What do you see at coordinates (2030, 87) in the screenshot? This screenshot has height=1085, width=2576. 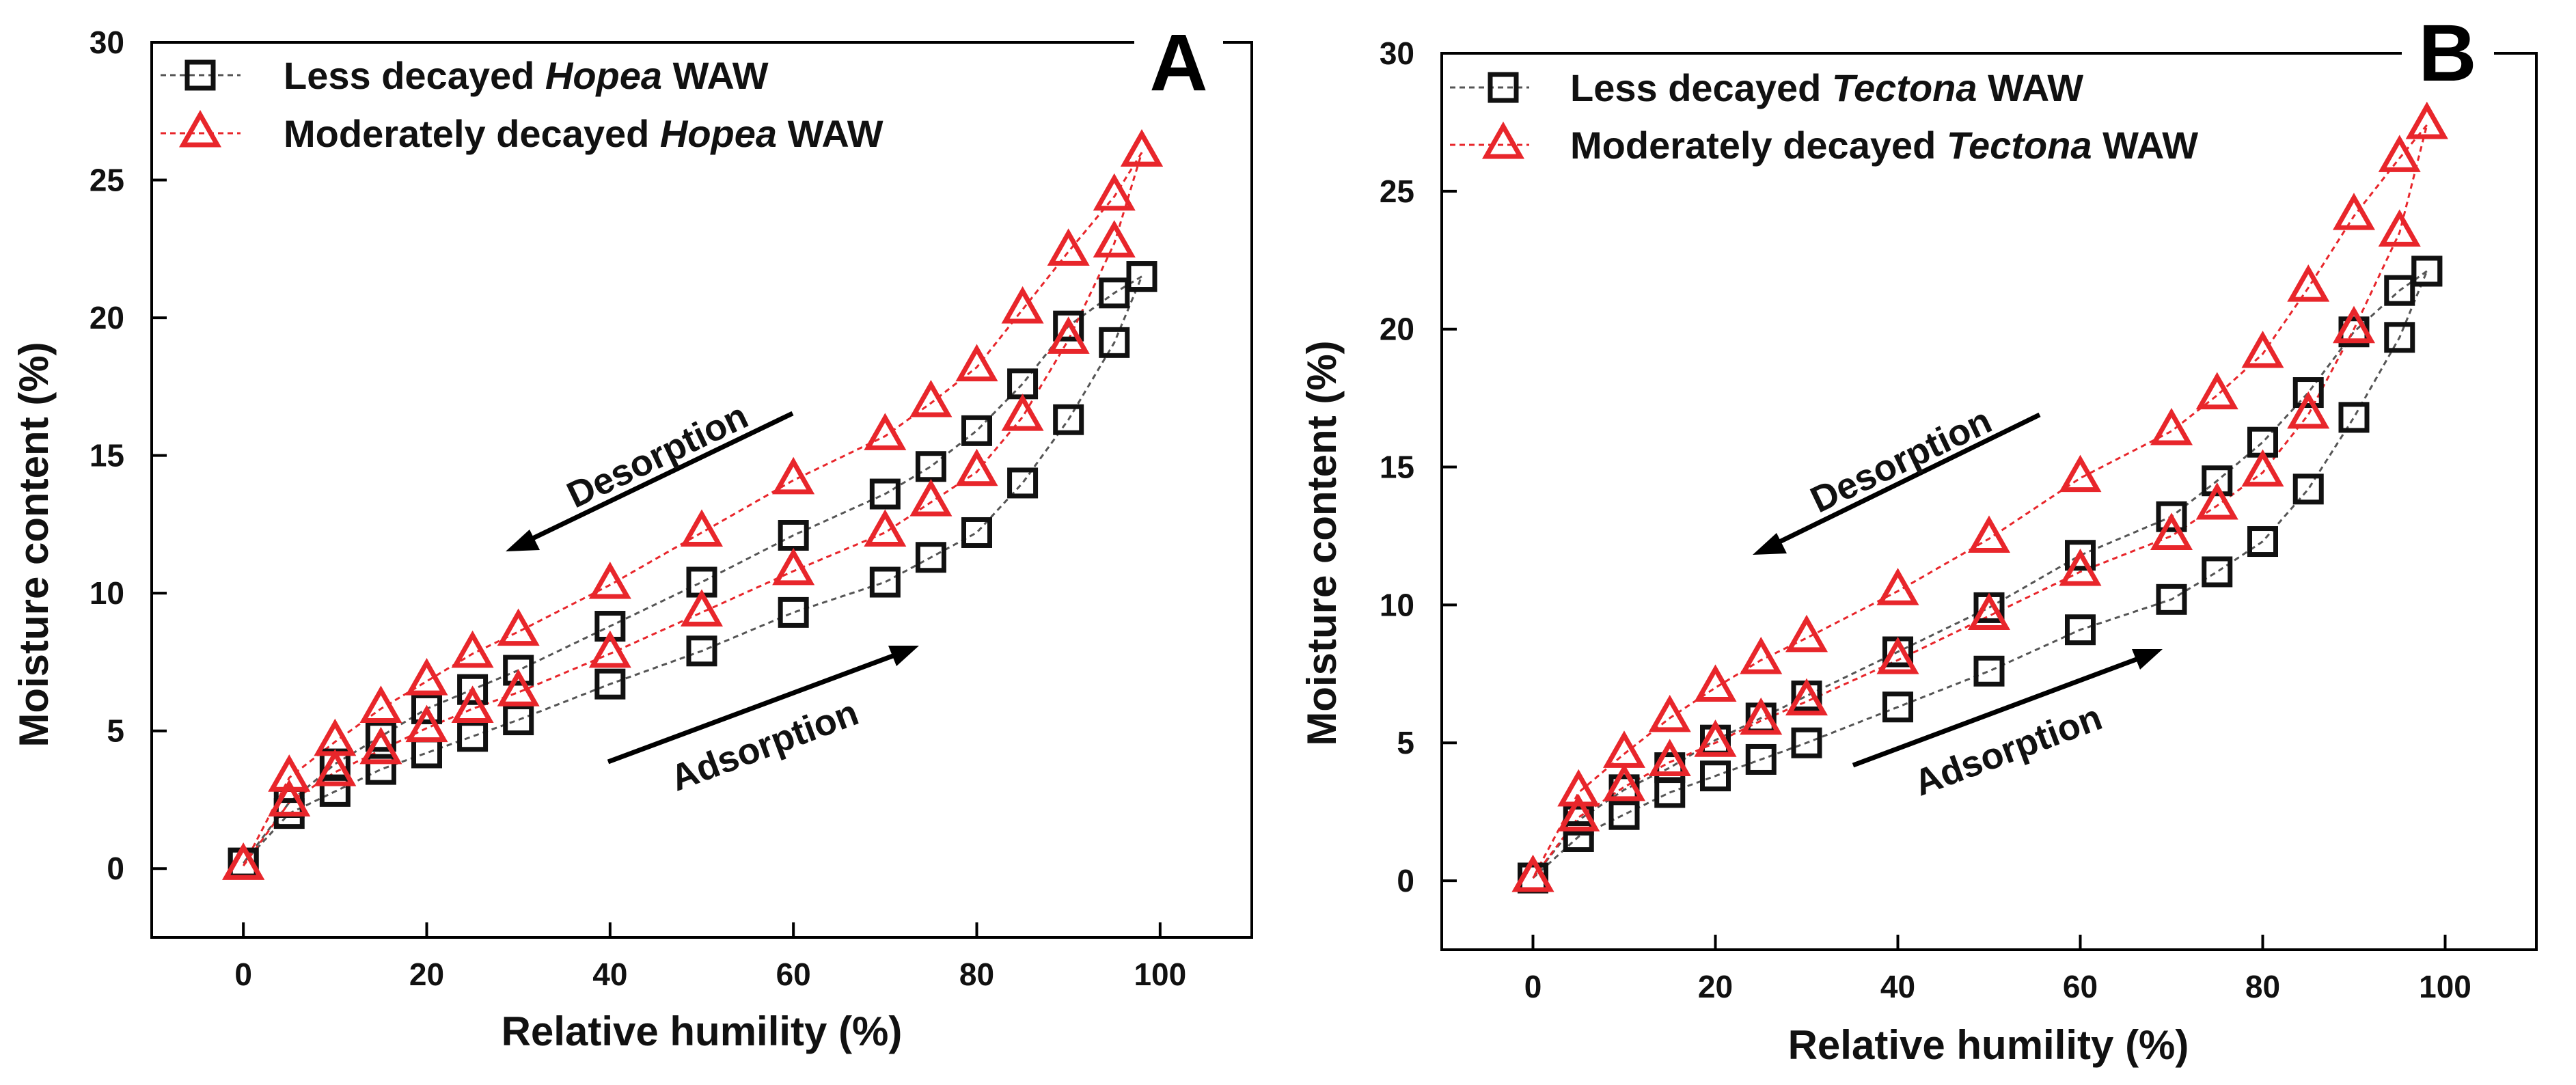 I see `legend-label-0-post: WAW` at bounding box center [2030, 87].